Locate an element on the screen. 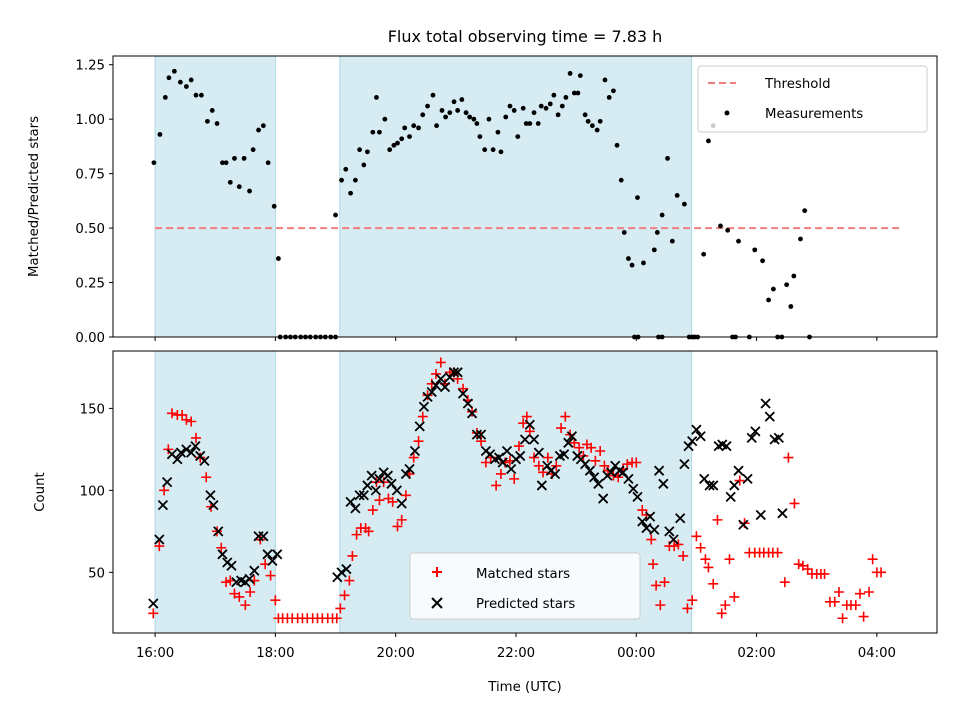 This screenshot has height=720, width=960. bottom-xtick-label: 22:00 is located at coordinates (516, 653).